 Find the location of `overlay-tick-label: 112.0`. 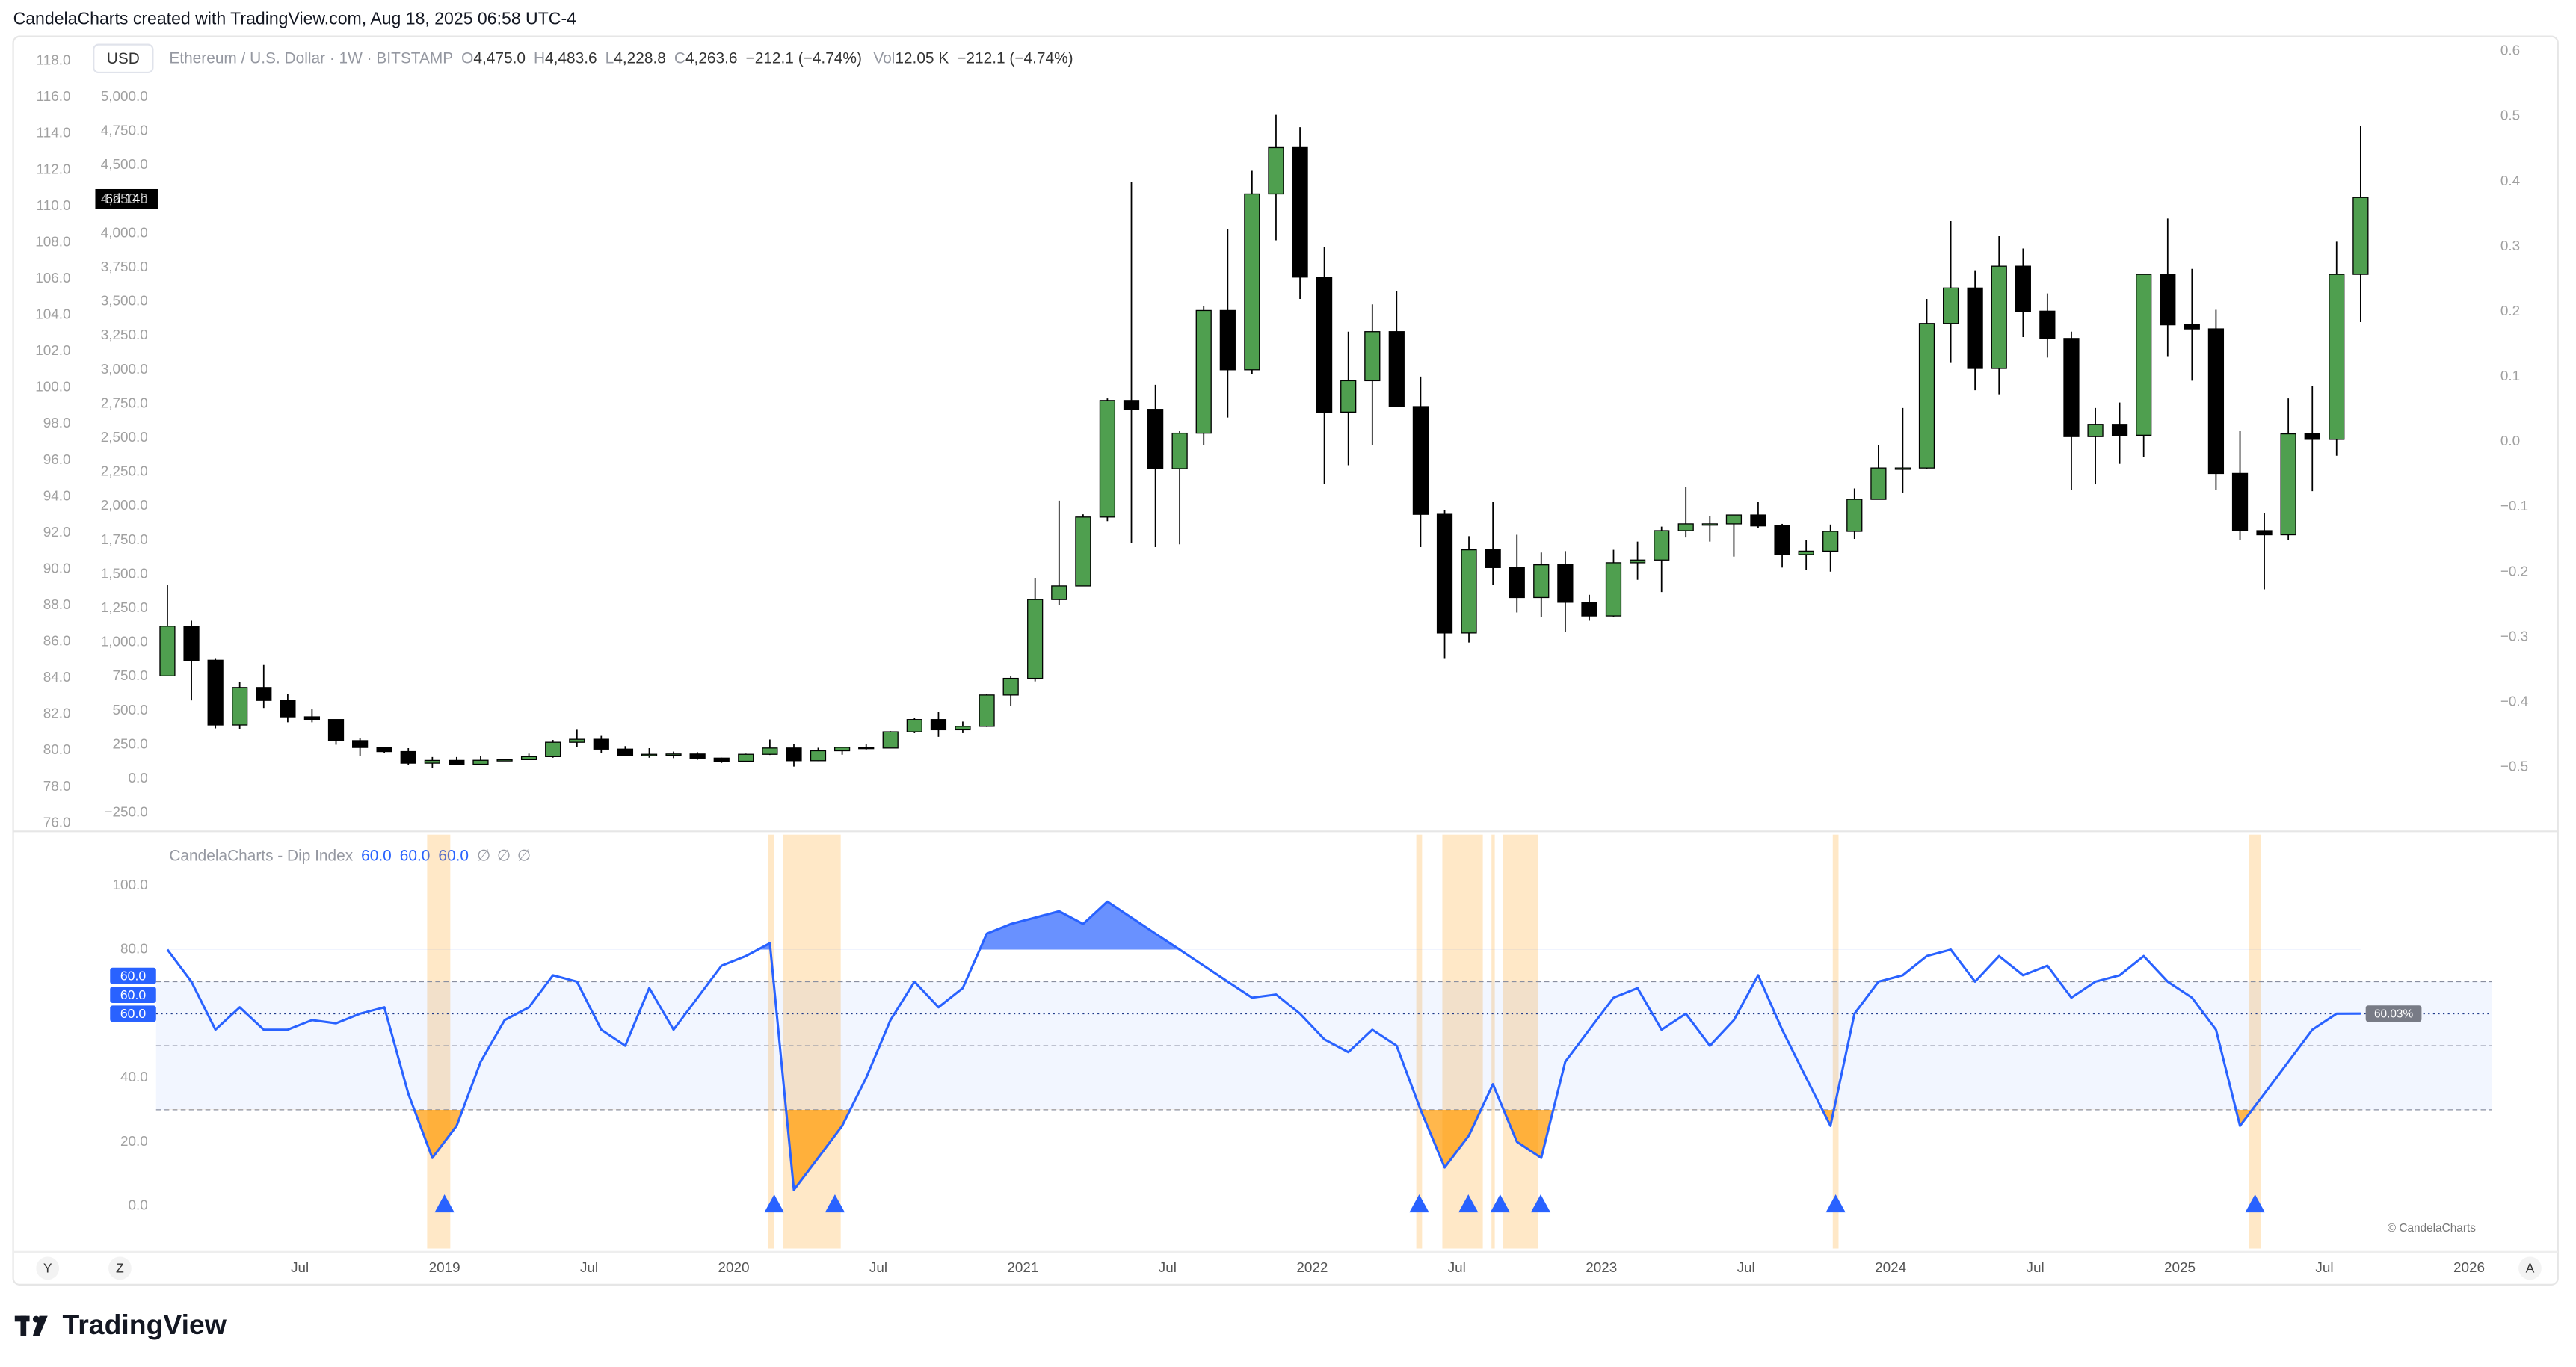

overlay-tick-label: 112.0 is located at coordinates (54, 169).